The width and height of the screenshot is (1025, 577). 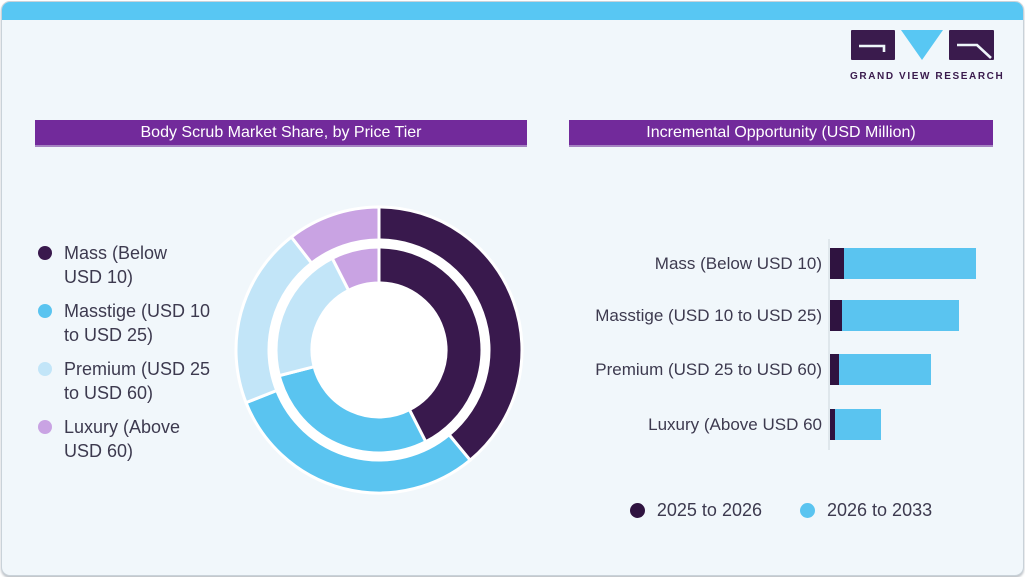 I want to click on bar-category-label: Premium (USD 25 to USD 60), so click(x=708, y=369).